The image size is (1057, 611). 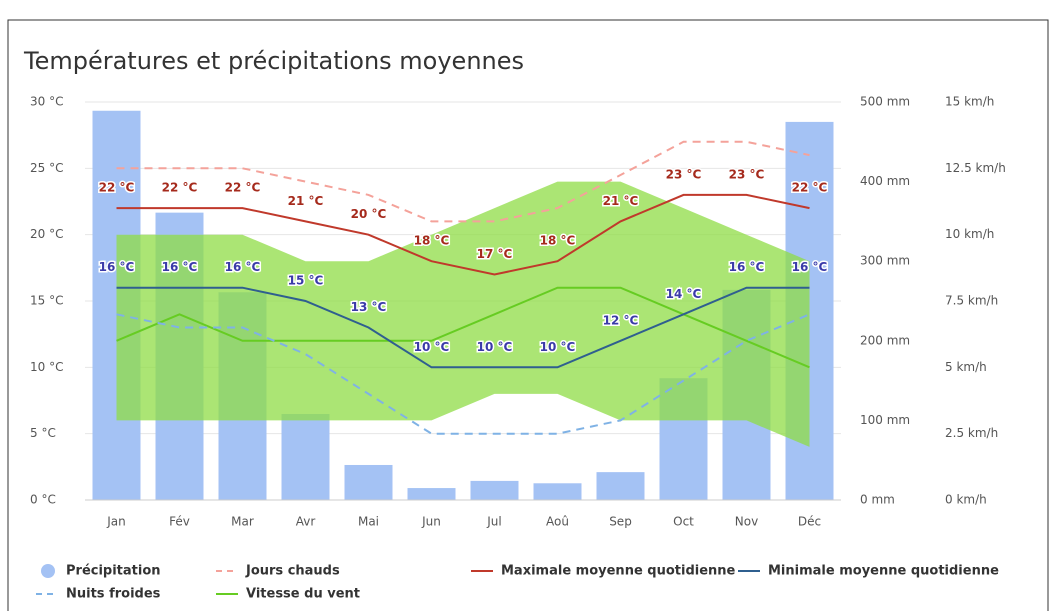 I want to click on legend-item: Maximale moyenne quotidienne, so click(x=603, y=571).